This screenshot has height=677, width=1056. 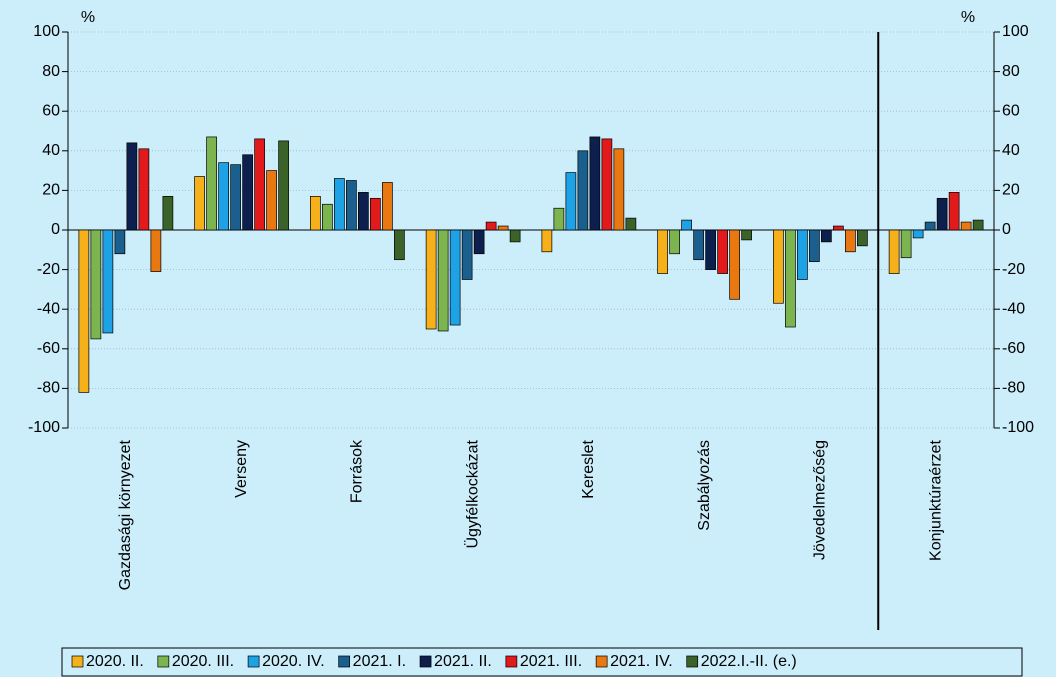 I want to click on y2-tick-label: 100, so click(x=1015, y=31).